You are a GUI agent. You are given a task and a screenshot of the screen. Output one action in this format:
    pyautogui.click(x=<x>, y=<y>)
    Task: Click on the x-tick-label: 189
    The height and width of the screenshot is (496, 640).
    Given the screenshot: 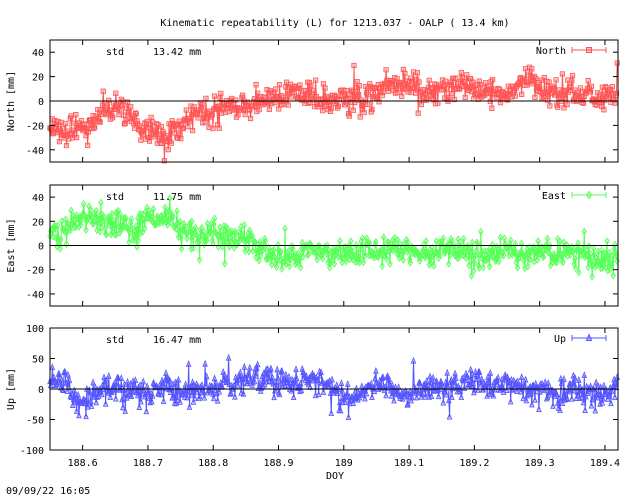 What is the action you would take?
    pyautogui.click(x=344, y=463)
    